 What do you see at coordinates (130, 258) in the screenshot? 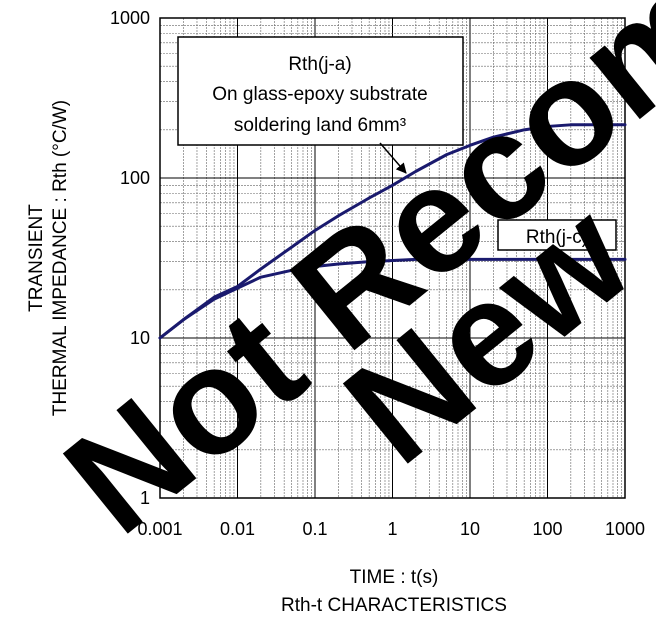
I see `y-tick-labels: 1 10 100 1000` at bounding box center [130, 258].